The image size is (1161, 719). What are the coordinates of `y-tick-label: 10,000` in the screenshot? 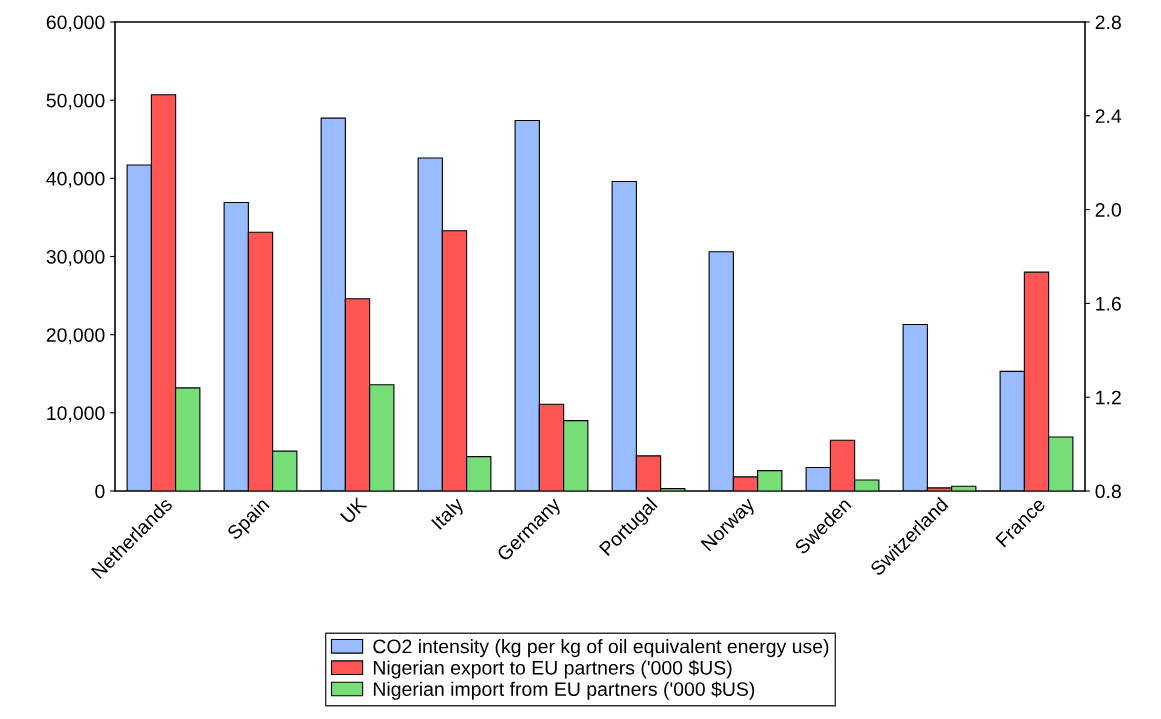 It's located at (76, 414).